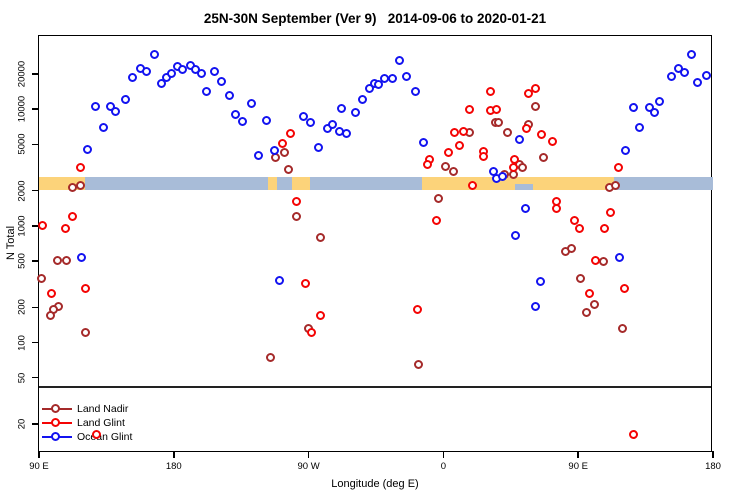 Image resolution: width=750 pixels, height=500 pixels. I want to click on y-tick-label: 500, so click(22, 261).